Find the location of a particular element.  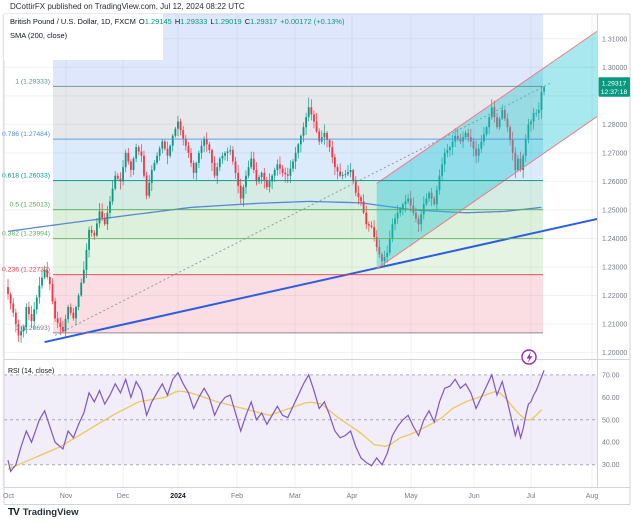

time-axis-label: Oct is located at coordinates (8, 496).